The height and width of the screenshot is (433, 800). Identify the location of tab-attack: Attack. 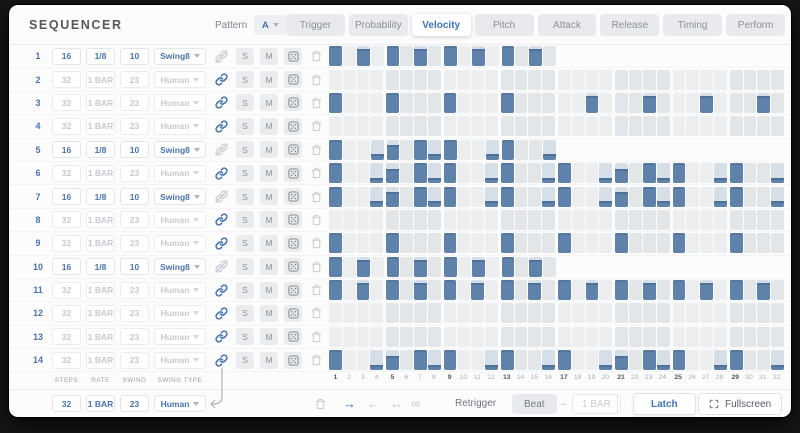
(567, 25).